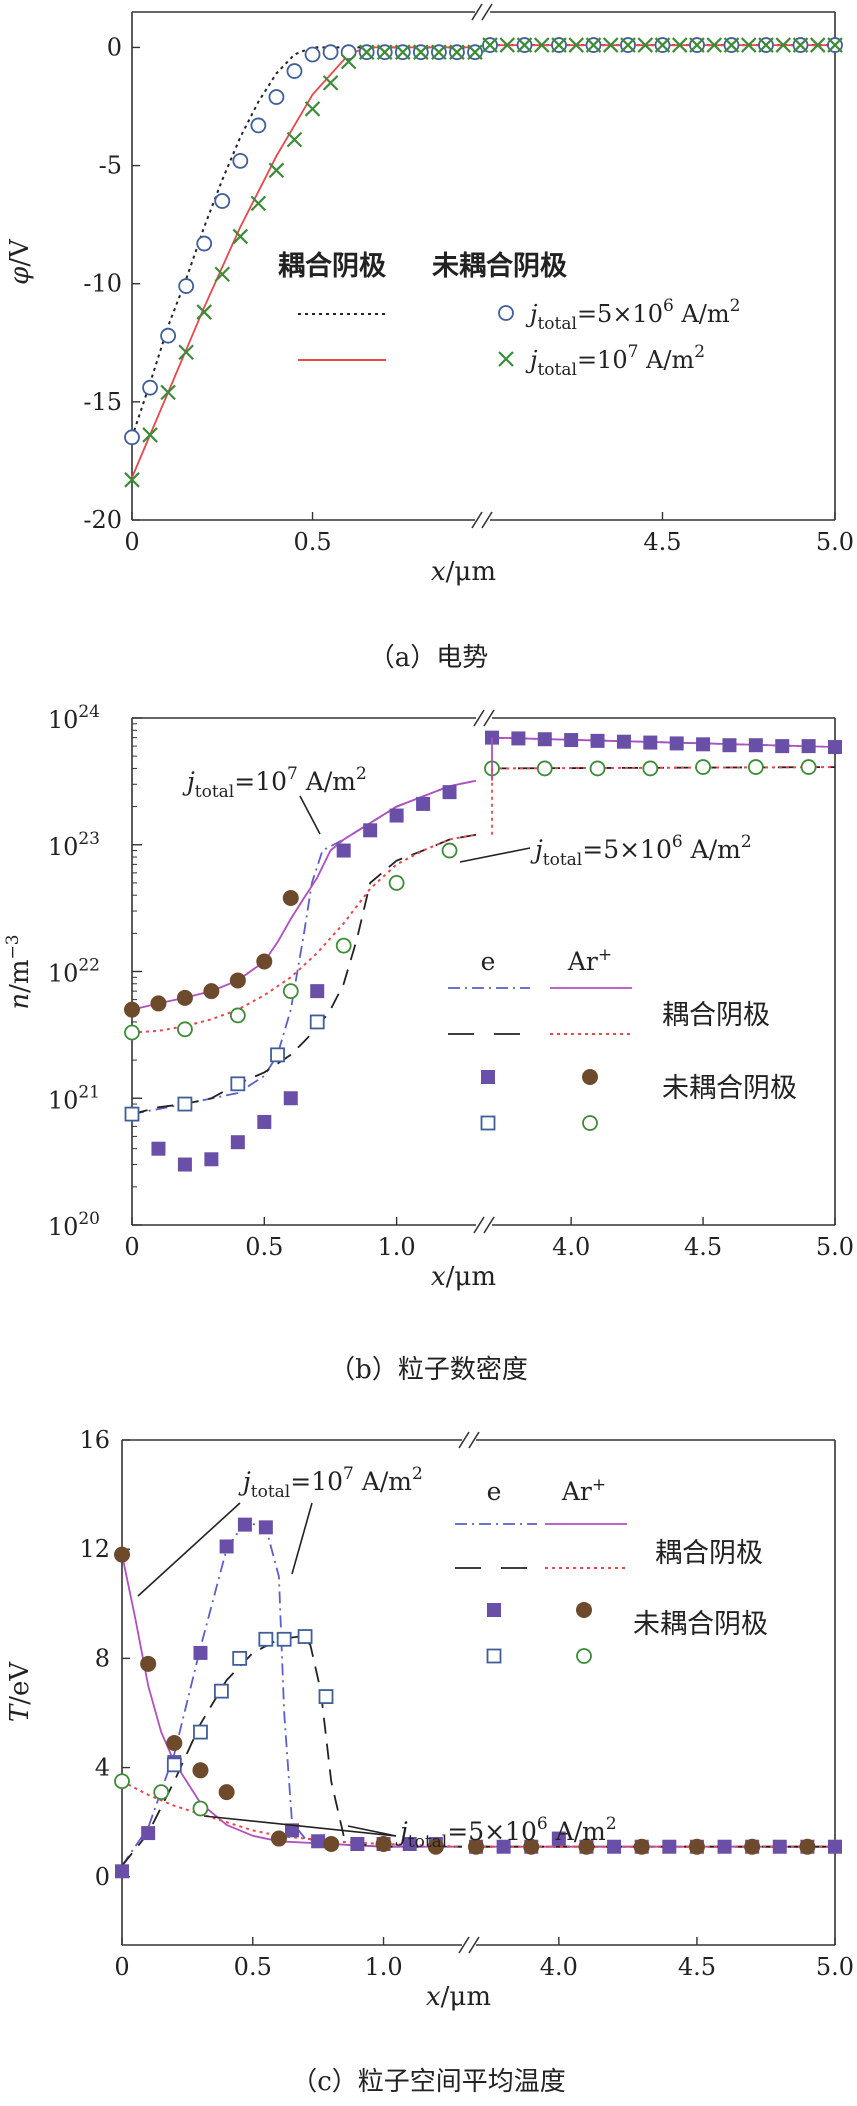  I want to click on annotation-1e7-c-j: j, so click(244, 1481).